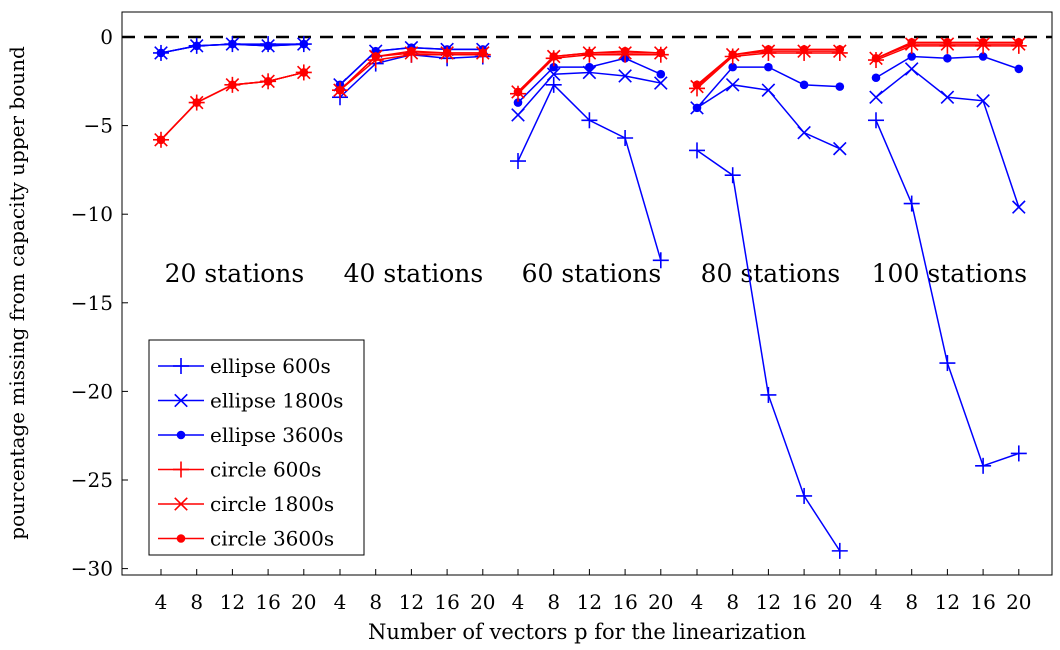  Describe the element at coordinates (246, 539) in the screenshot. I see `legend-entry: circle 3600s` at that location.